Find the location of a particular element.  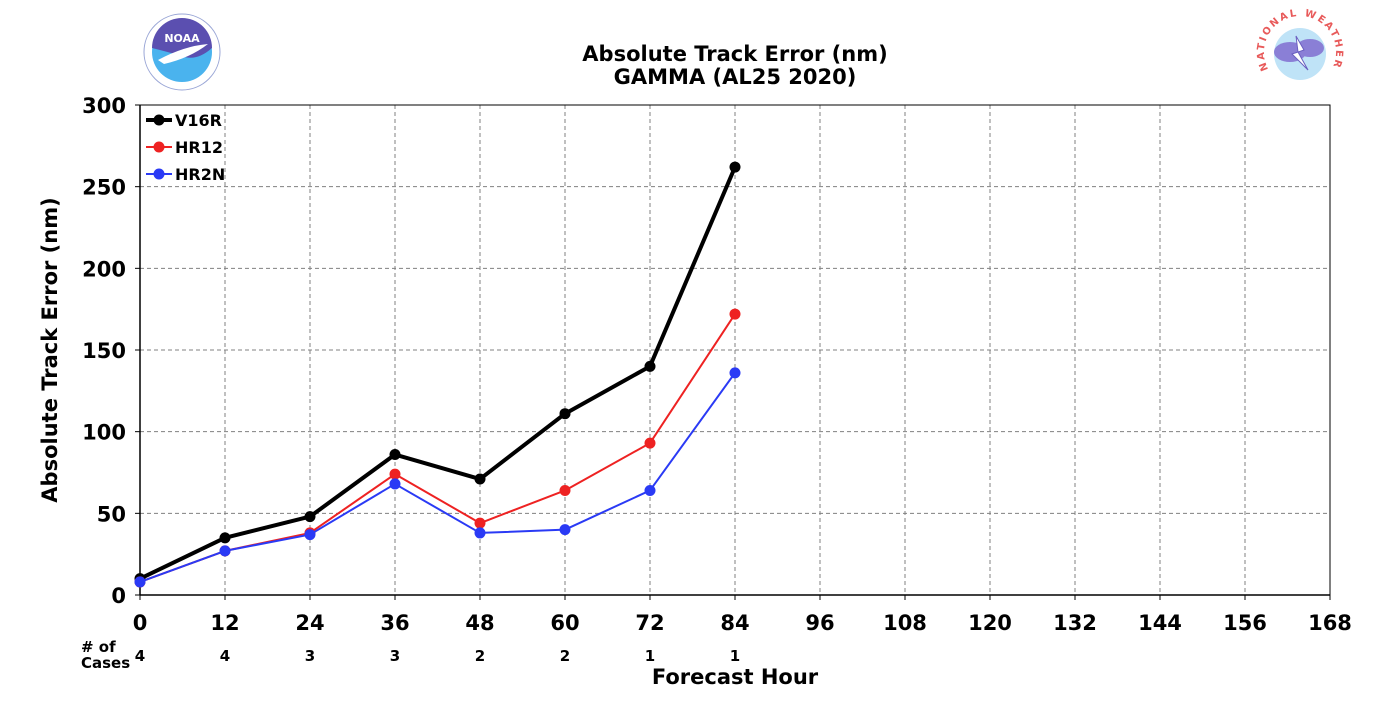

y-tick-label: 150 is located at coordinates (104, 351).